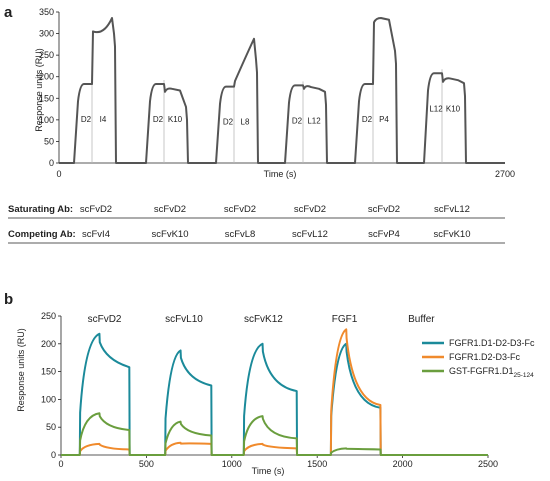 Image resolution: width=550 pixels, height=481 pixels. I want to click on panel-a-ytick-label: 150, so click(46, 98).